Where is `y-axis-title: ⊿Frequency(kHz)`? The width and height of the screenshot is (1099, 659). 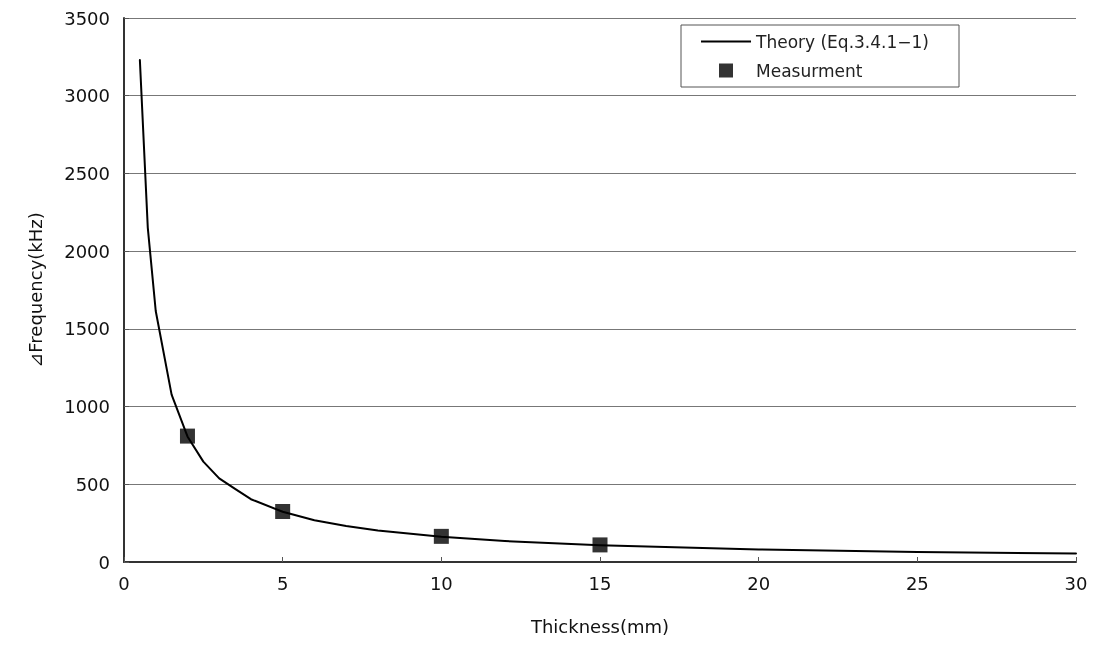
y-axis-title: ⊿Frequency(kHz) is located at coordinates (35, 290).